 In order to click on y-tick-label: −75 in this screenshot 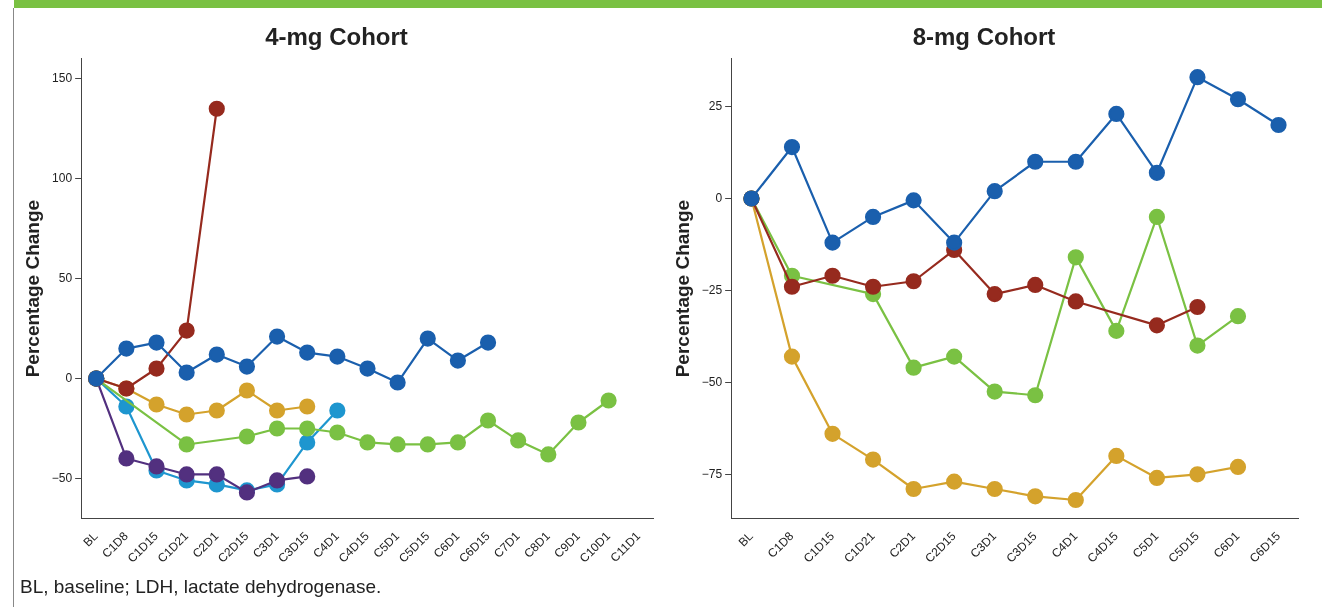, I will do `click(712, 473)`.